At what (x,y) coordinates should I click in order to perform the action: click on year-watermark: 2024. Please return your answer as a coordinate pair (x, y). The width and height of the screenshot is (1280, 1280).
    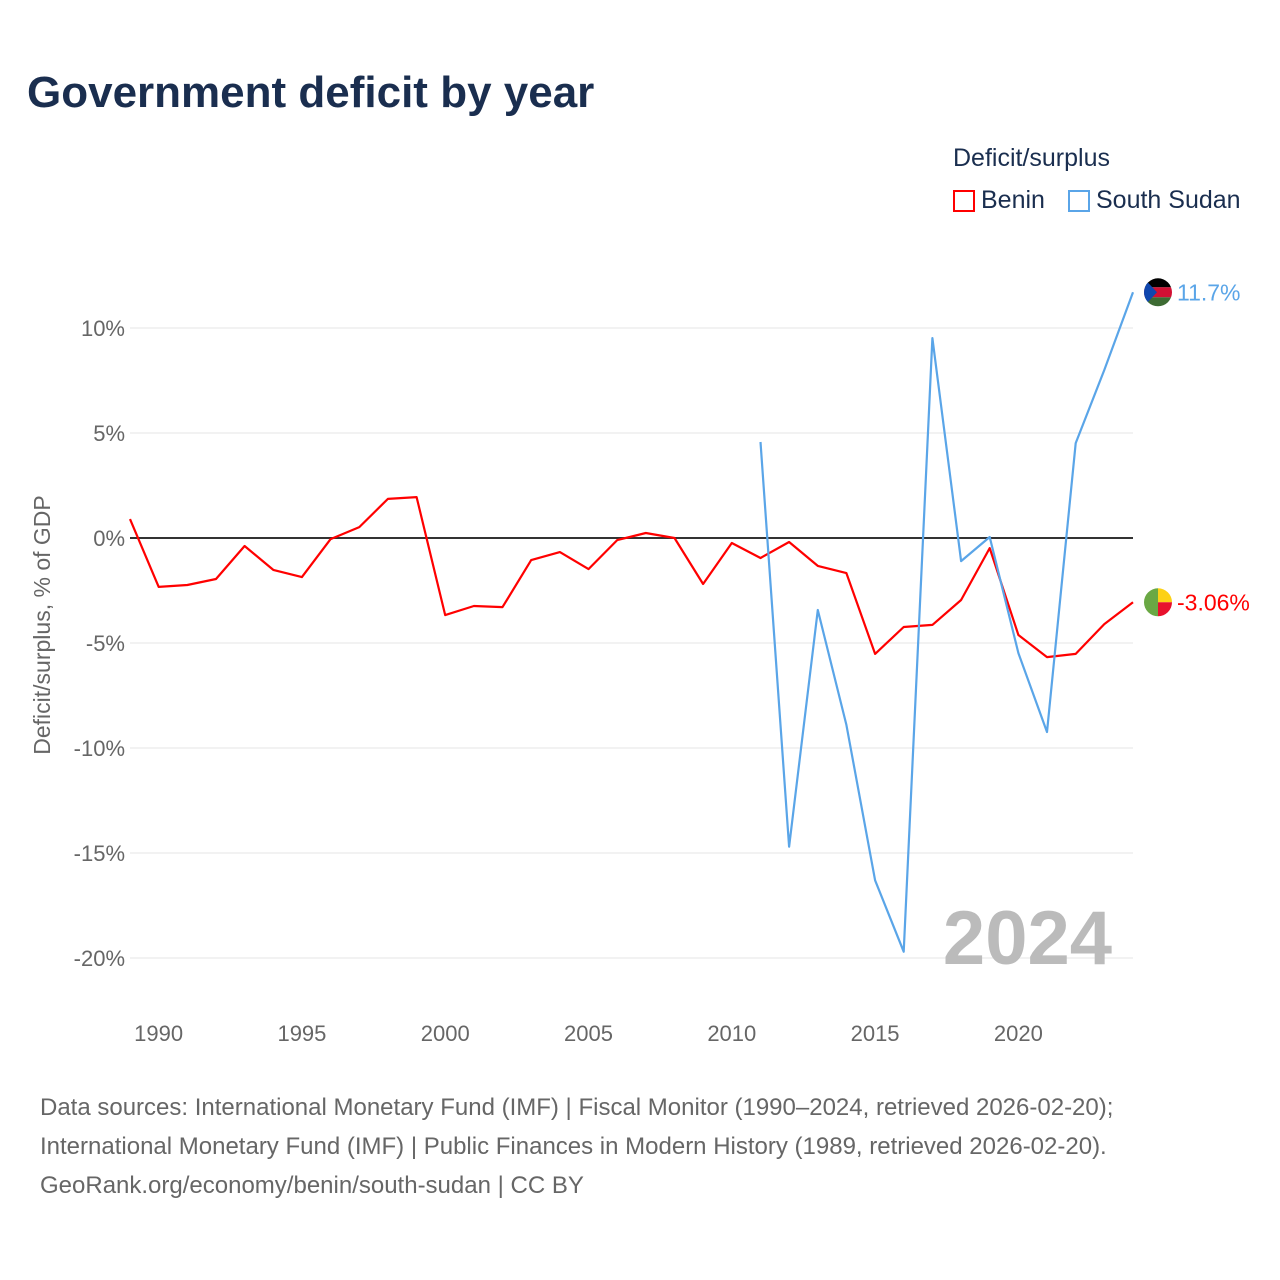
    Looking at the image, I should click on (1027, 938).